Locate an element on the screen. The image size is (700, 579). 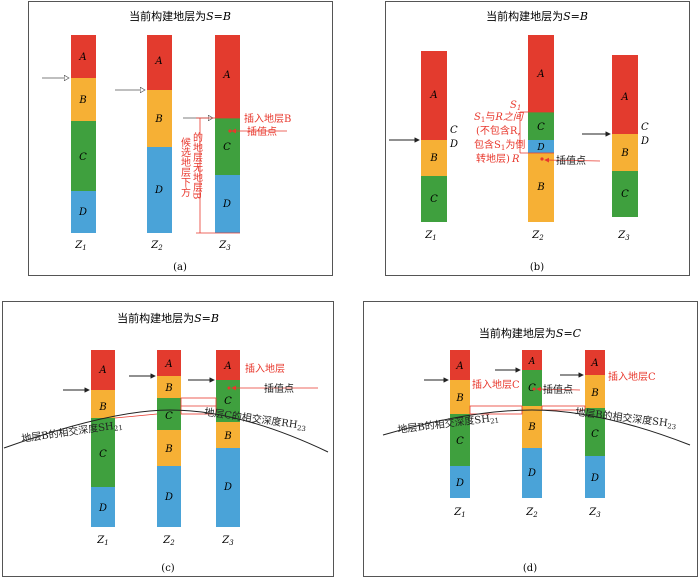
s1-label: S1 is located at coordinates (515, 106).